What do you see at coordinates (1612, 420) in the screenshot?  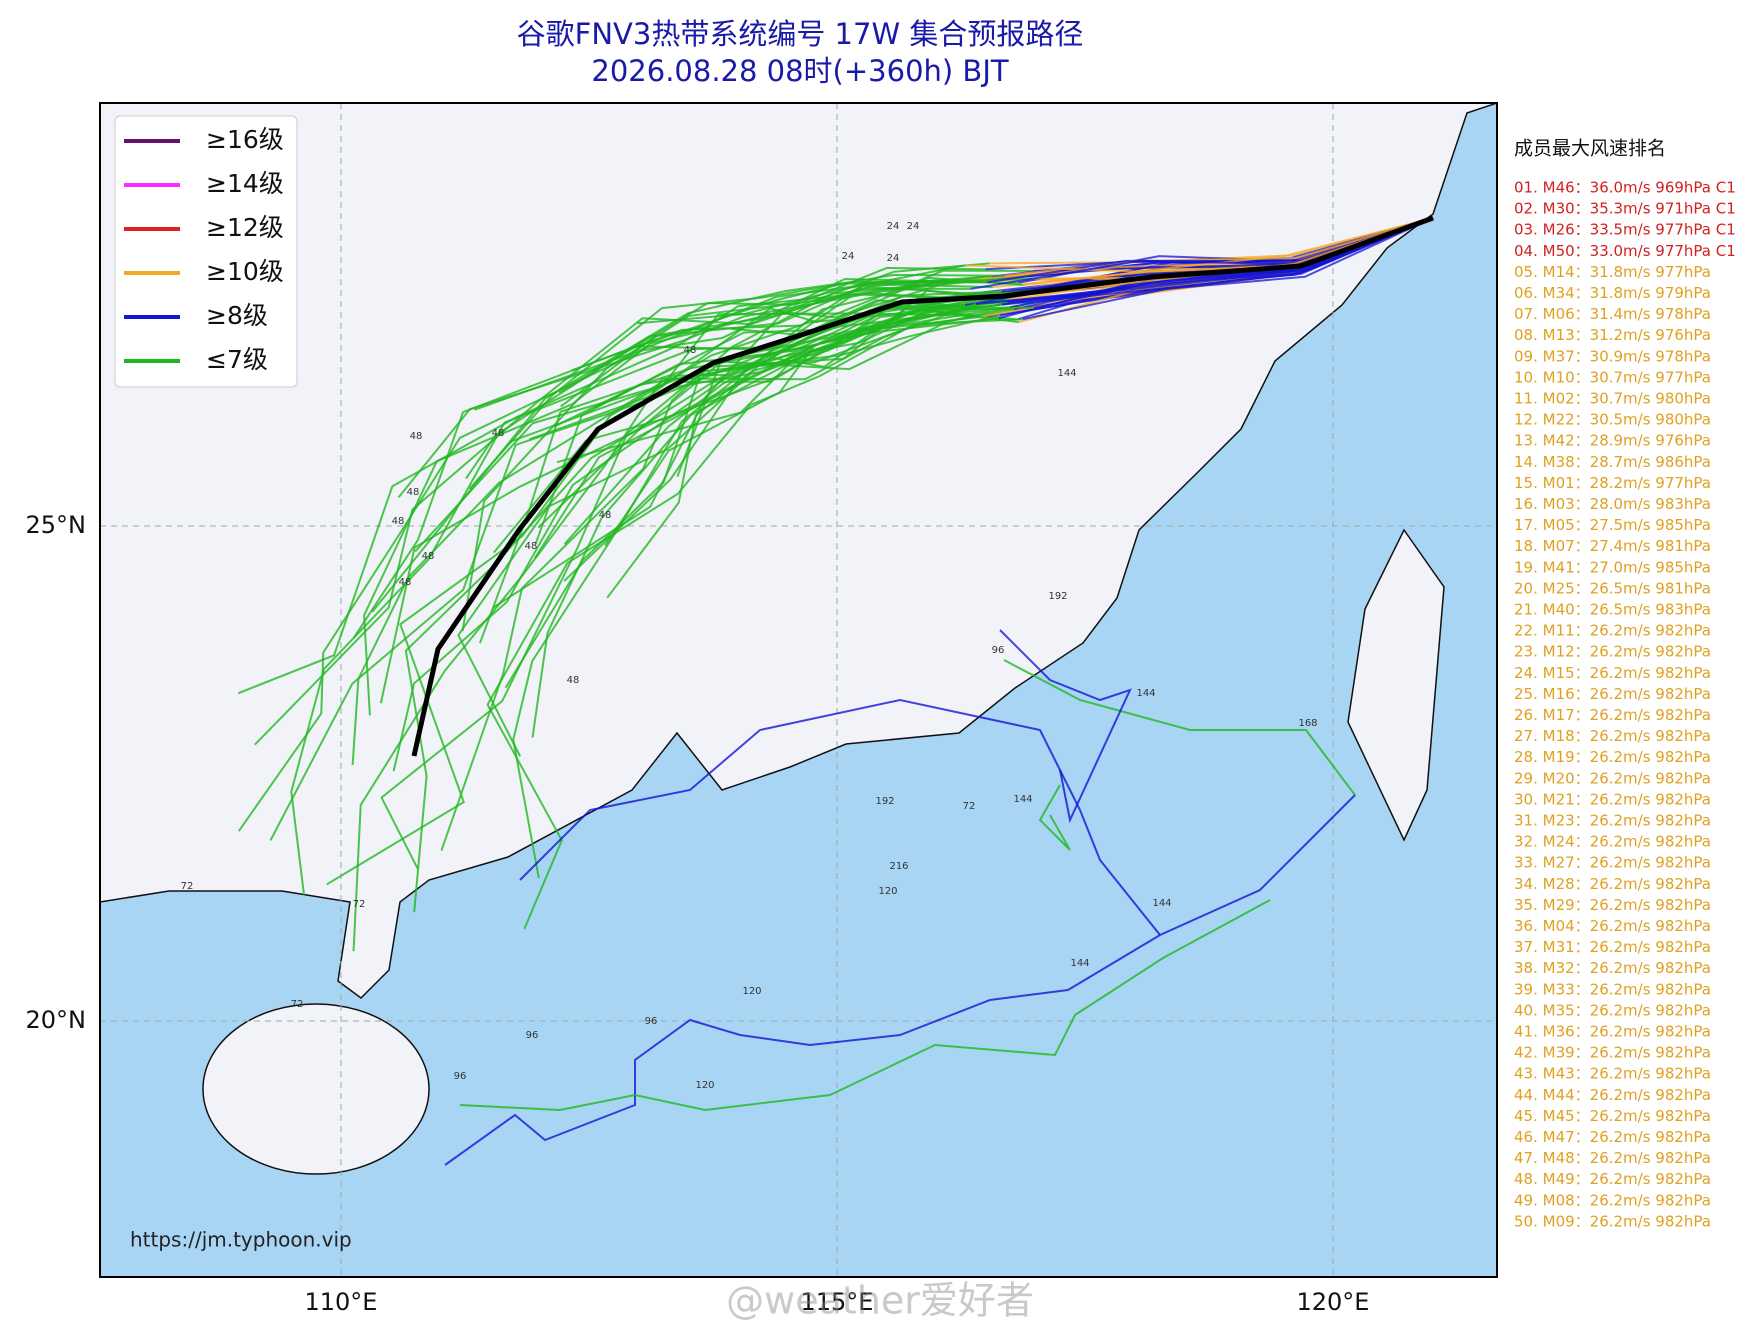 I see `ranking-item: 12. M22：30.5m/s 980hPa` at bounding box center [1612, 420].